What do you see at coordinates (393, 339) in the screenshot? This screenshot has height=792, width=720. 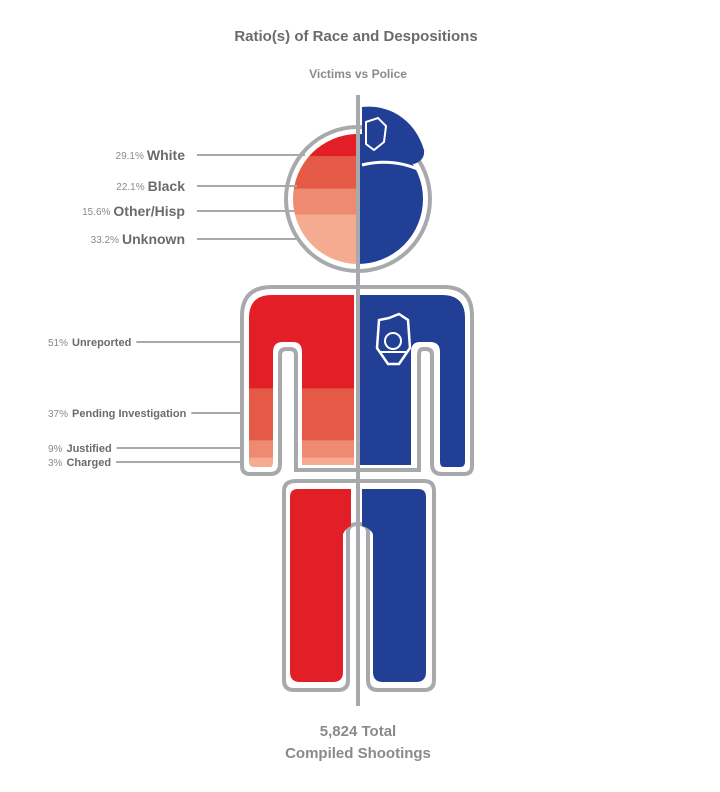 I see `police-badge-icon` at bounding box center [393, 339].